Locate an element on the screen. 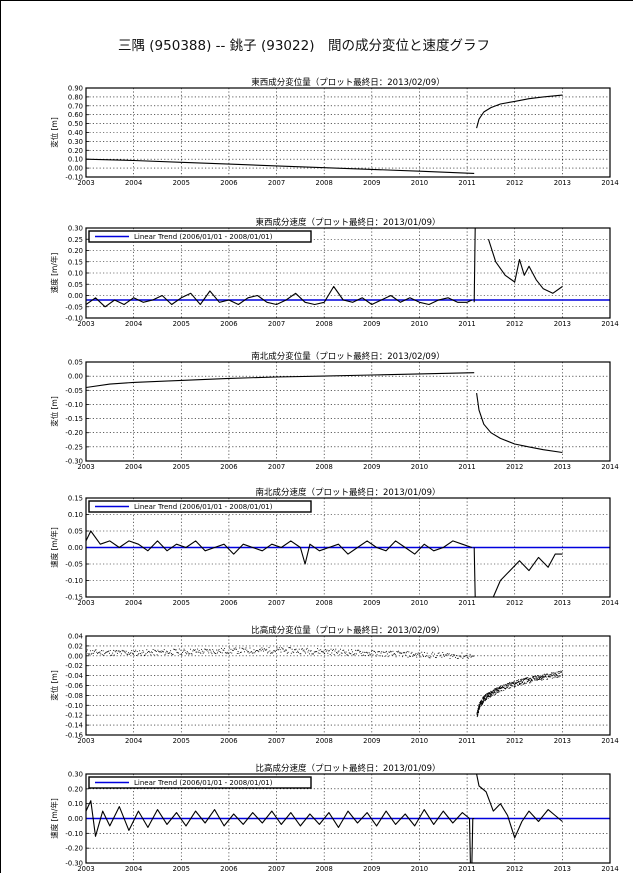 The image size is (634, 874). y-tick-label: 0.02 is located at coordinates (75, 646).